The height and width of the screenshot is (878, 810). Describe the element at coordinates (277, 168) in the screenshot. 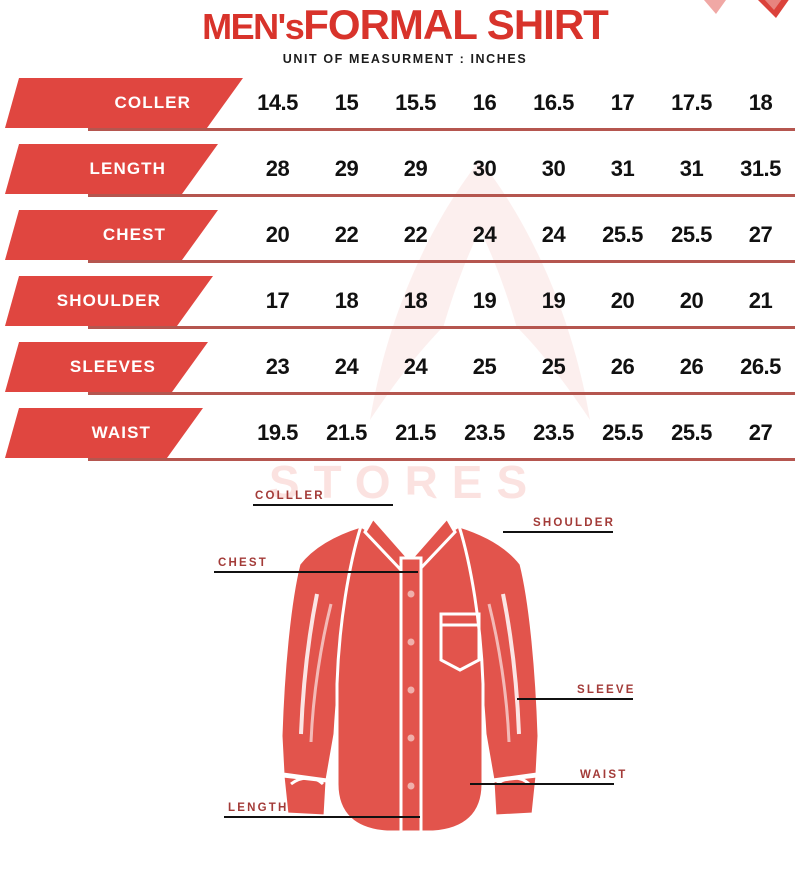

I see `size-cell: 28` at that location.